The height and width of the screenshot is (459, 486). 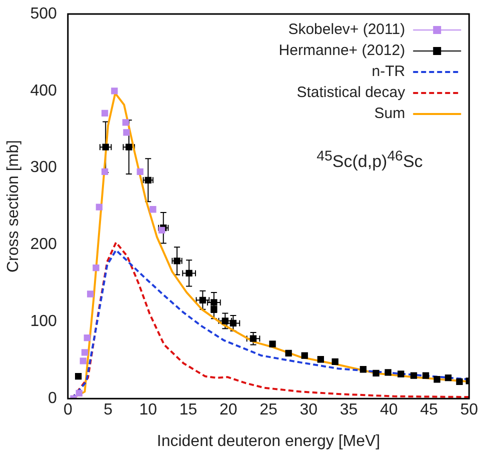 I want to click on x-tick-label: 5, so click(x=108, y=410).